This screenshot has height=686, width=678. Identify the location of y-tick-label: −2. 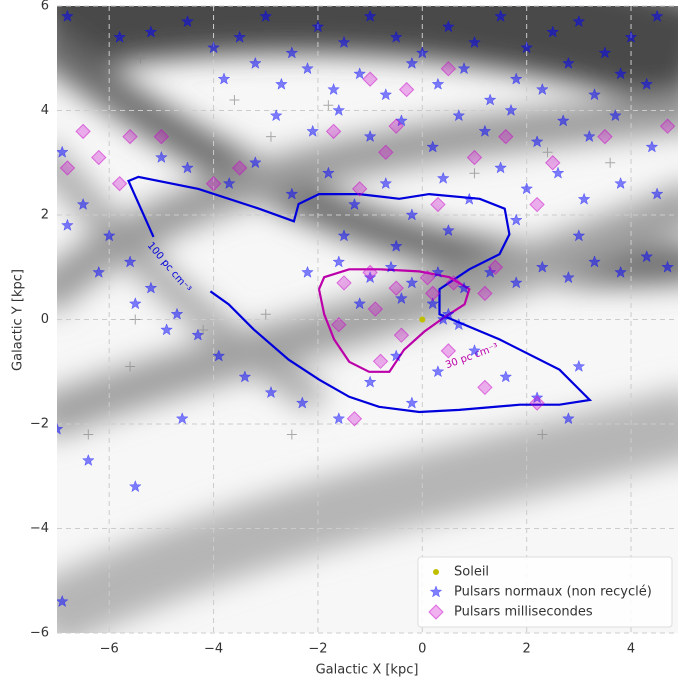
(39, 424).